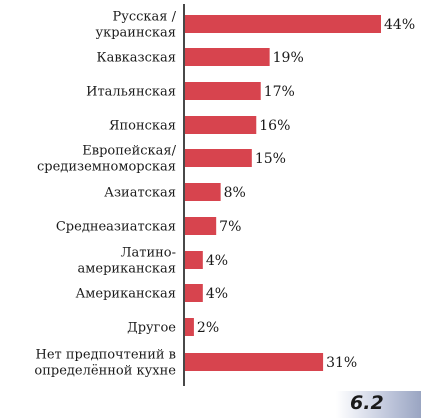 This screenshot has height=418, width=421. What do you see at coordinates (288, 58) in the screenshot?
I see `value-label-1: 19%` at bounding box center [288, 58].